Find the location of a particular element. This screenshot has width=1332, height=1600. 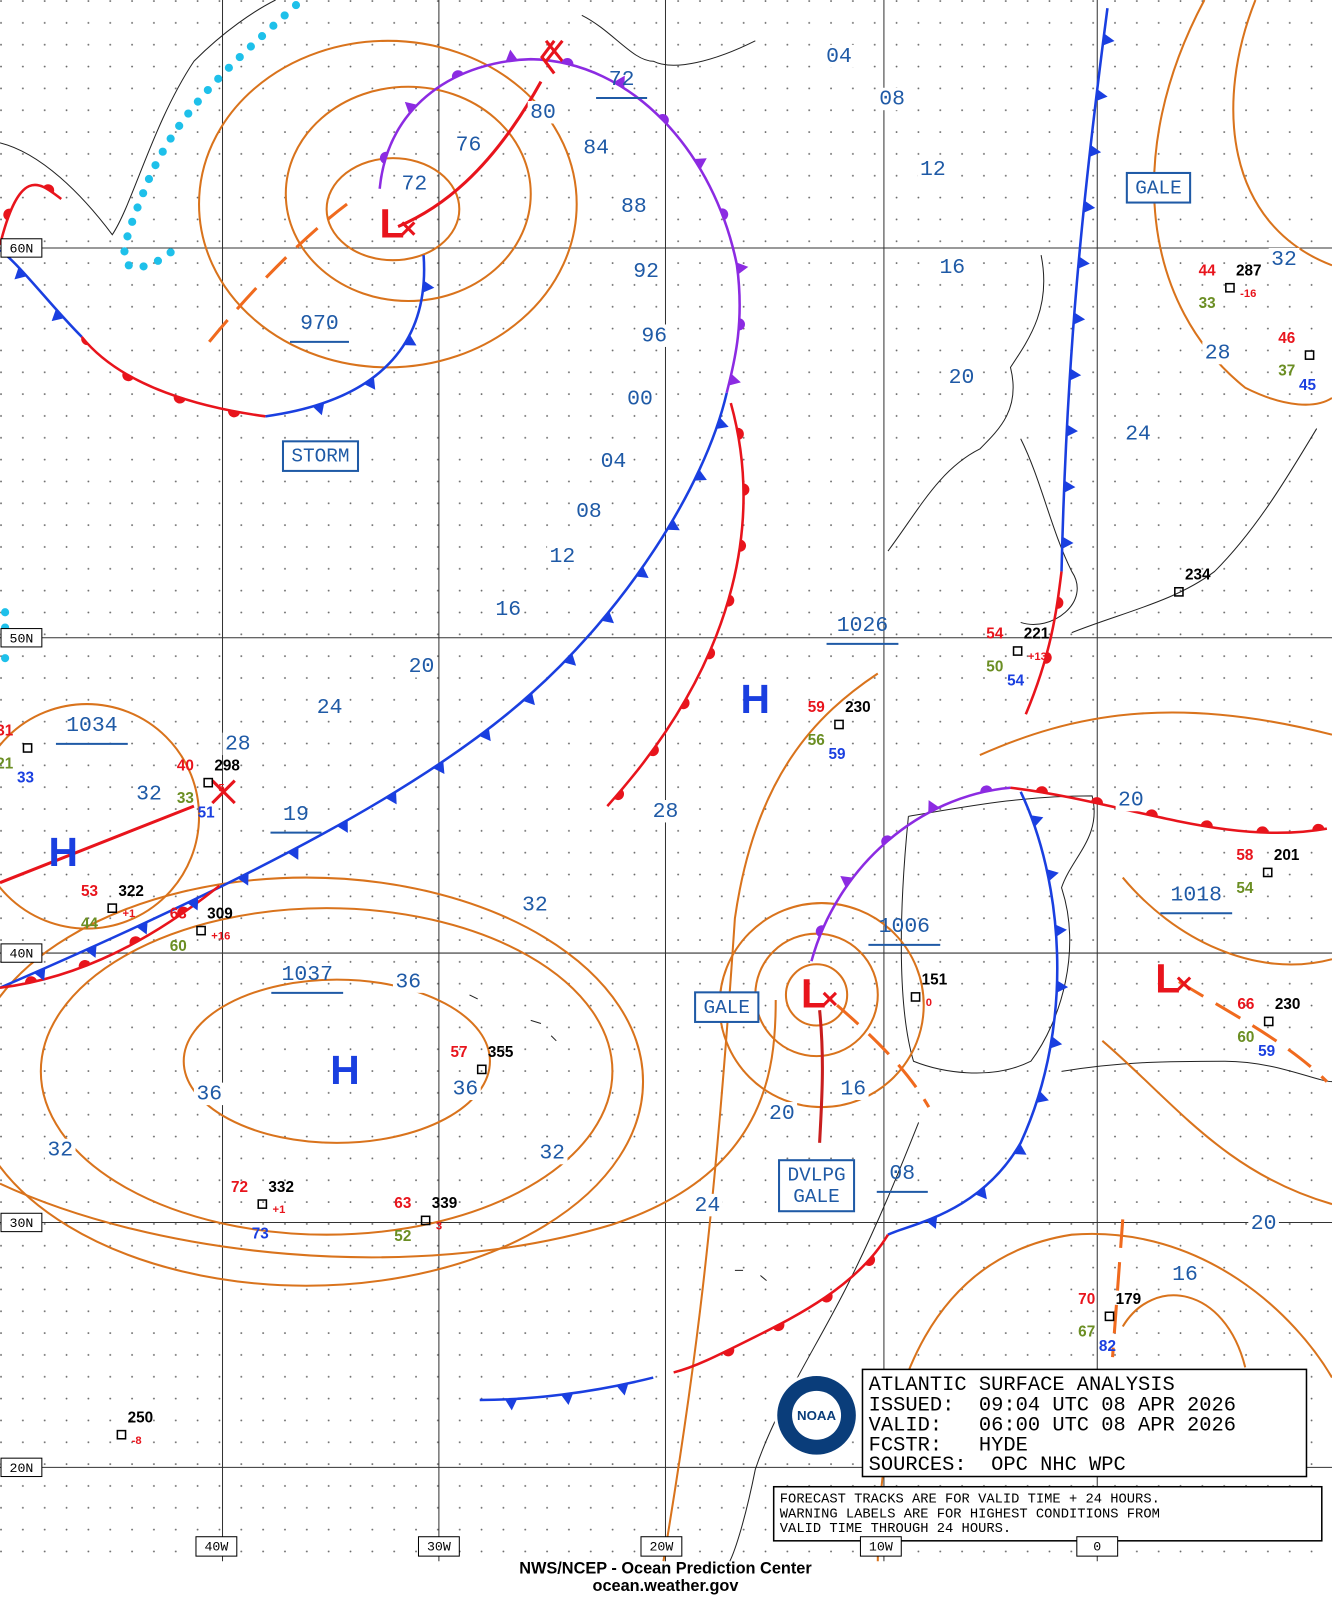

noaa-logo-text: NOAA is located at coordinates (816, 1415).